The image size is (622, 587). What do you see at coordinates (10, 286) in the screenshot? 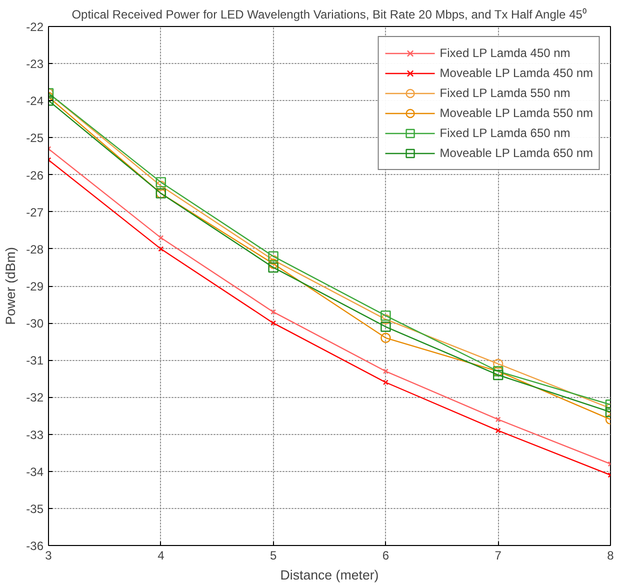
I see `y-axis-title: Power (dBm)` at bounding box center [10, 286].